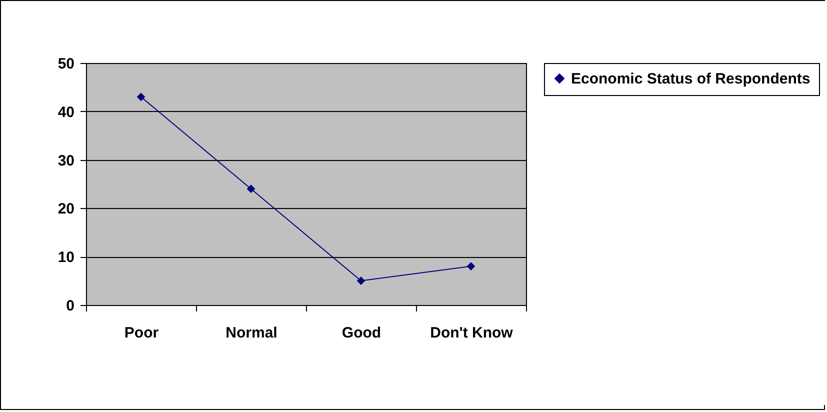  I want to click on x-tick-label: Good, so click(362, 333).